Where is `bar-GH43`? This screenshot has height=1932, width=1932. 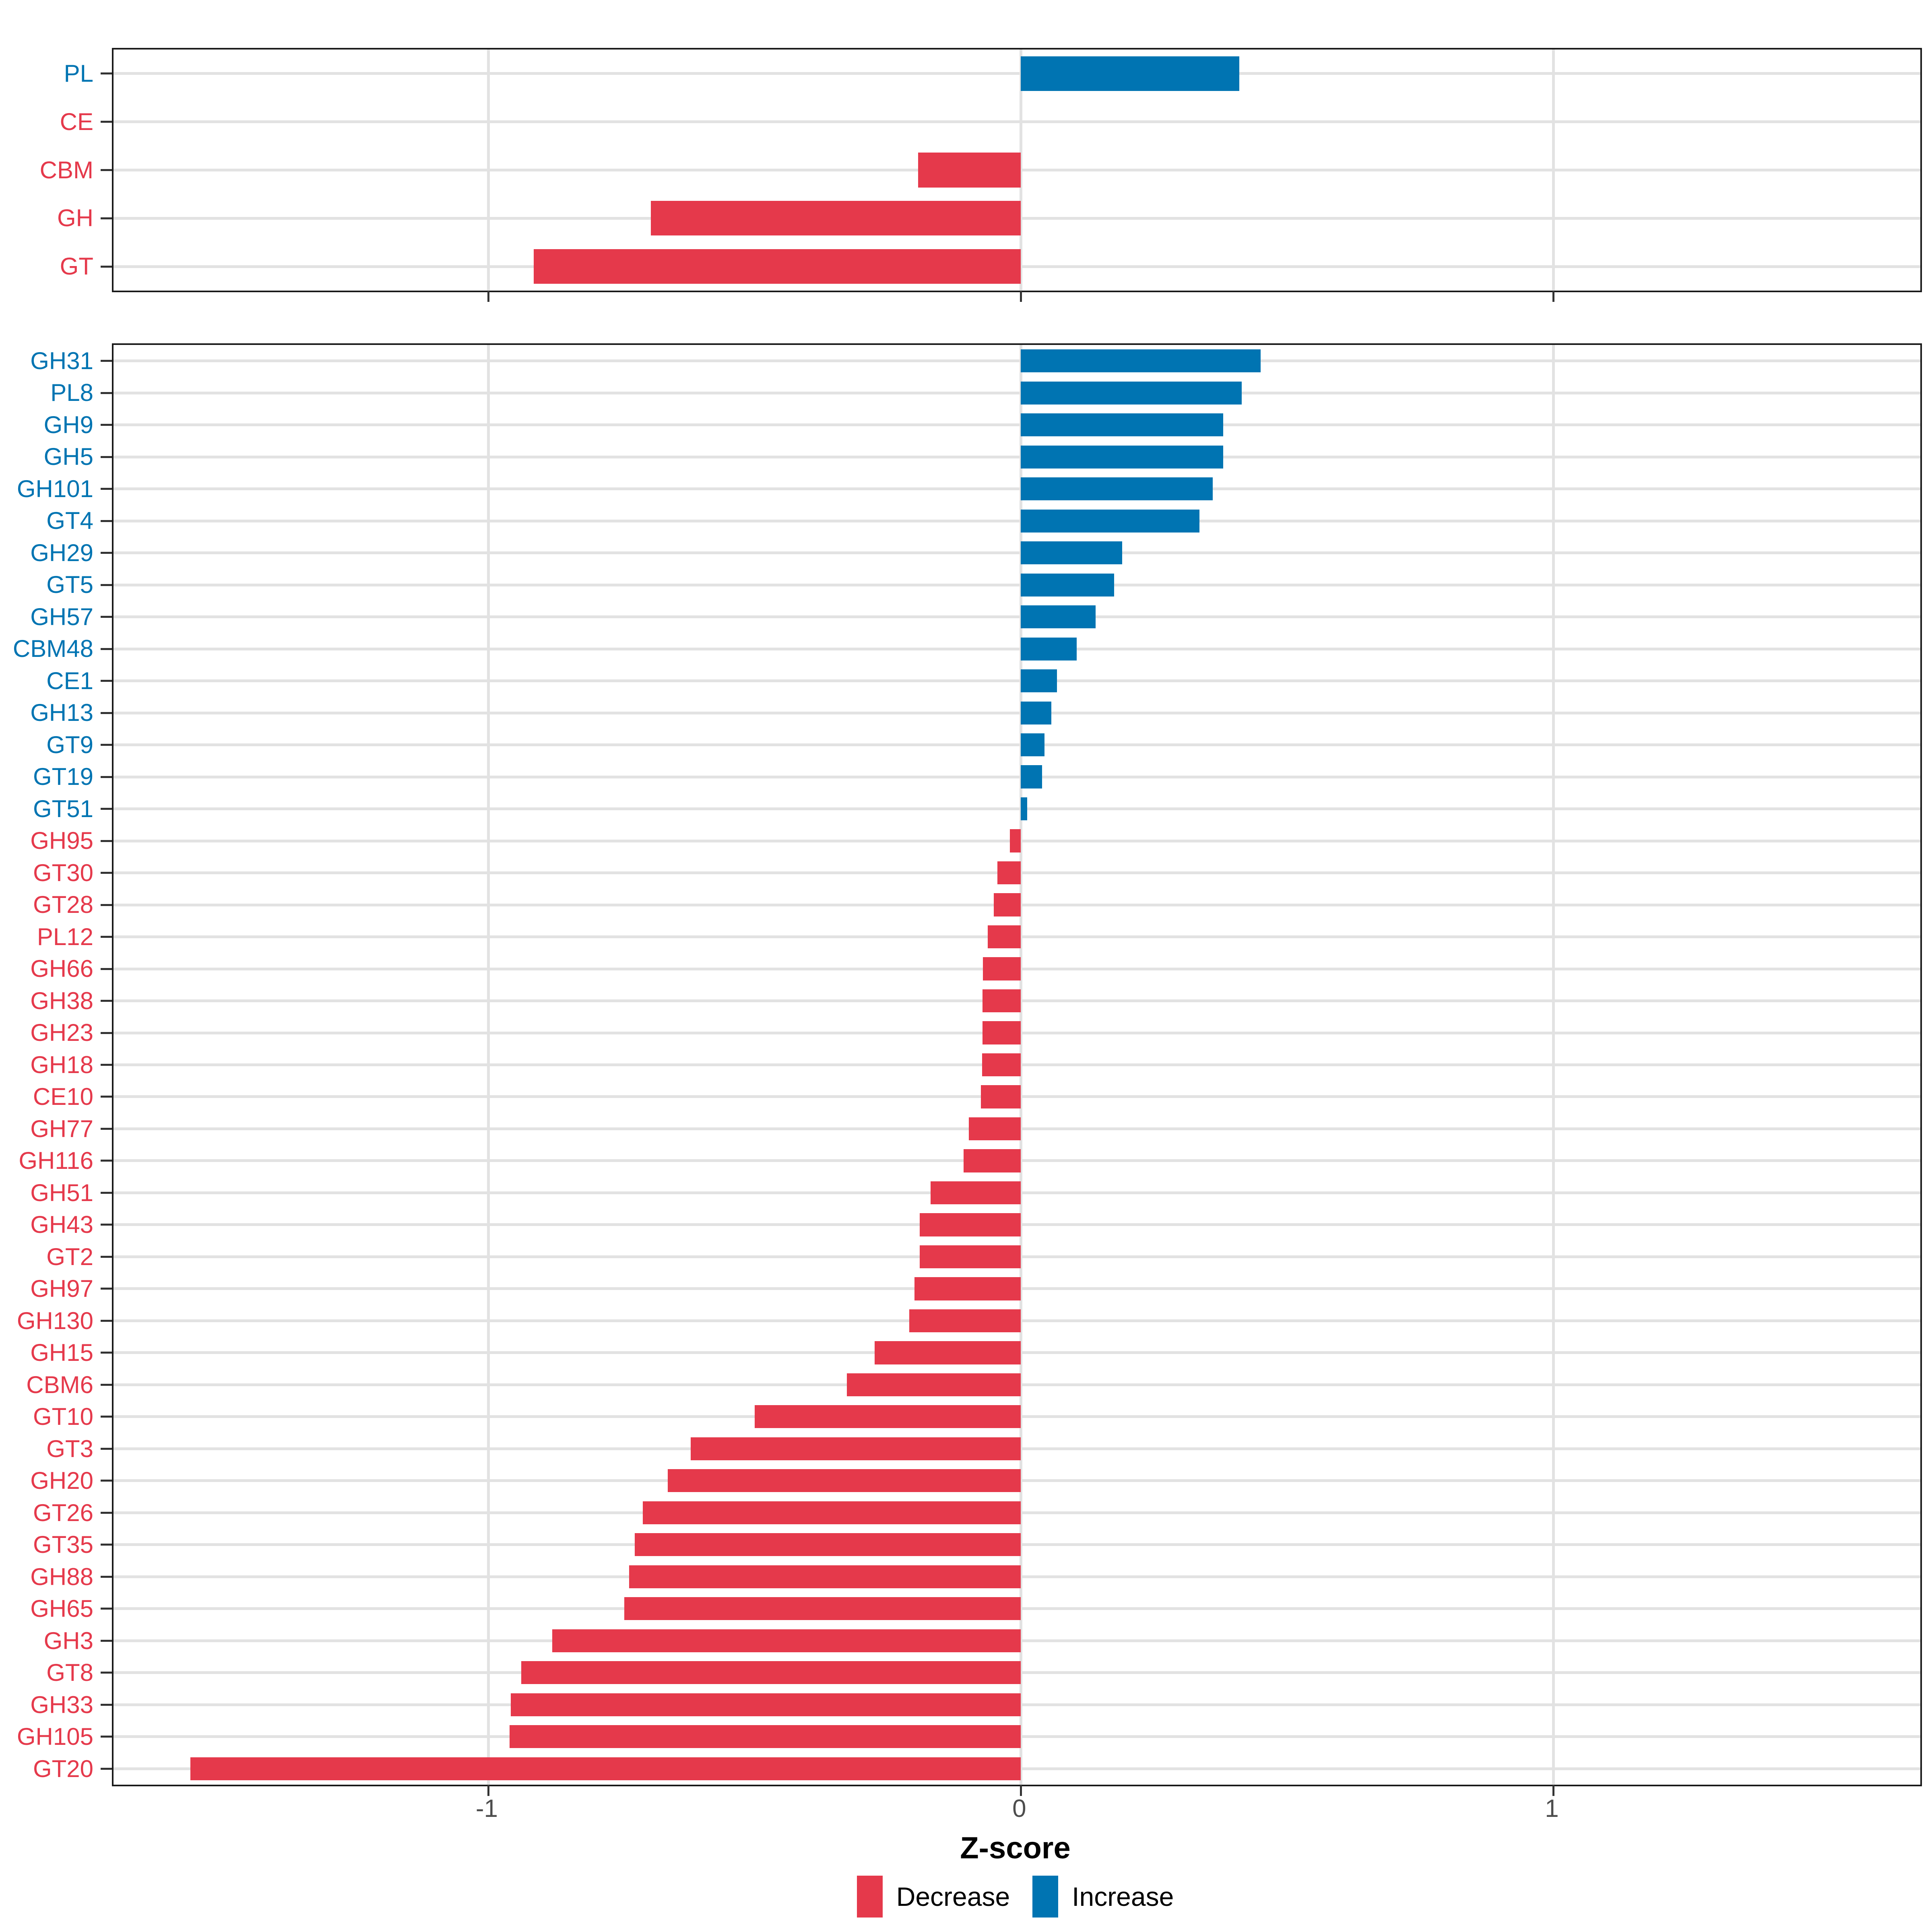 bar-GH43 is located at coordinates (970, 1224).